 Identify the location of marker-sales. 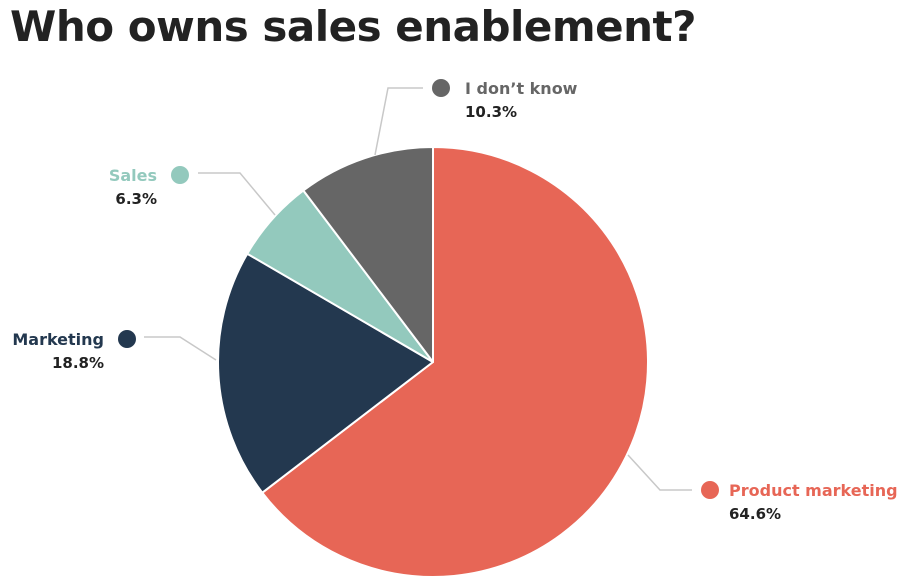
(180, 175).